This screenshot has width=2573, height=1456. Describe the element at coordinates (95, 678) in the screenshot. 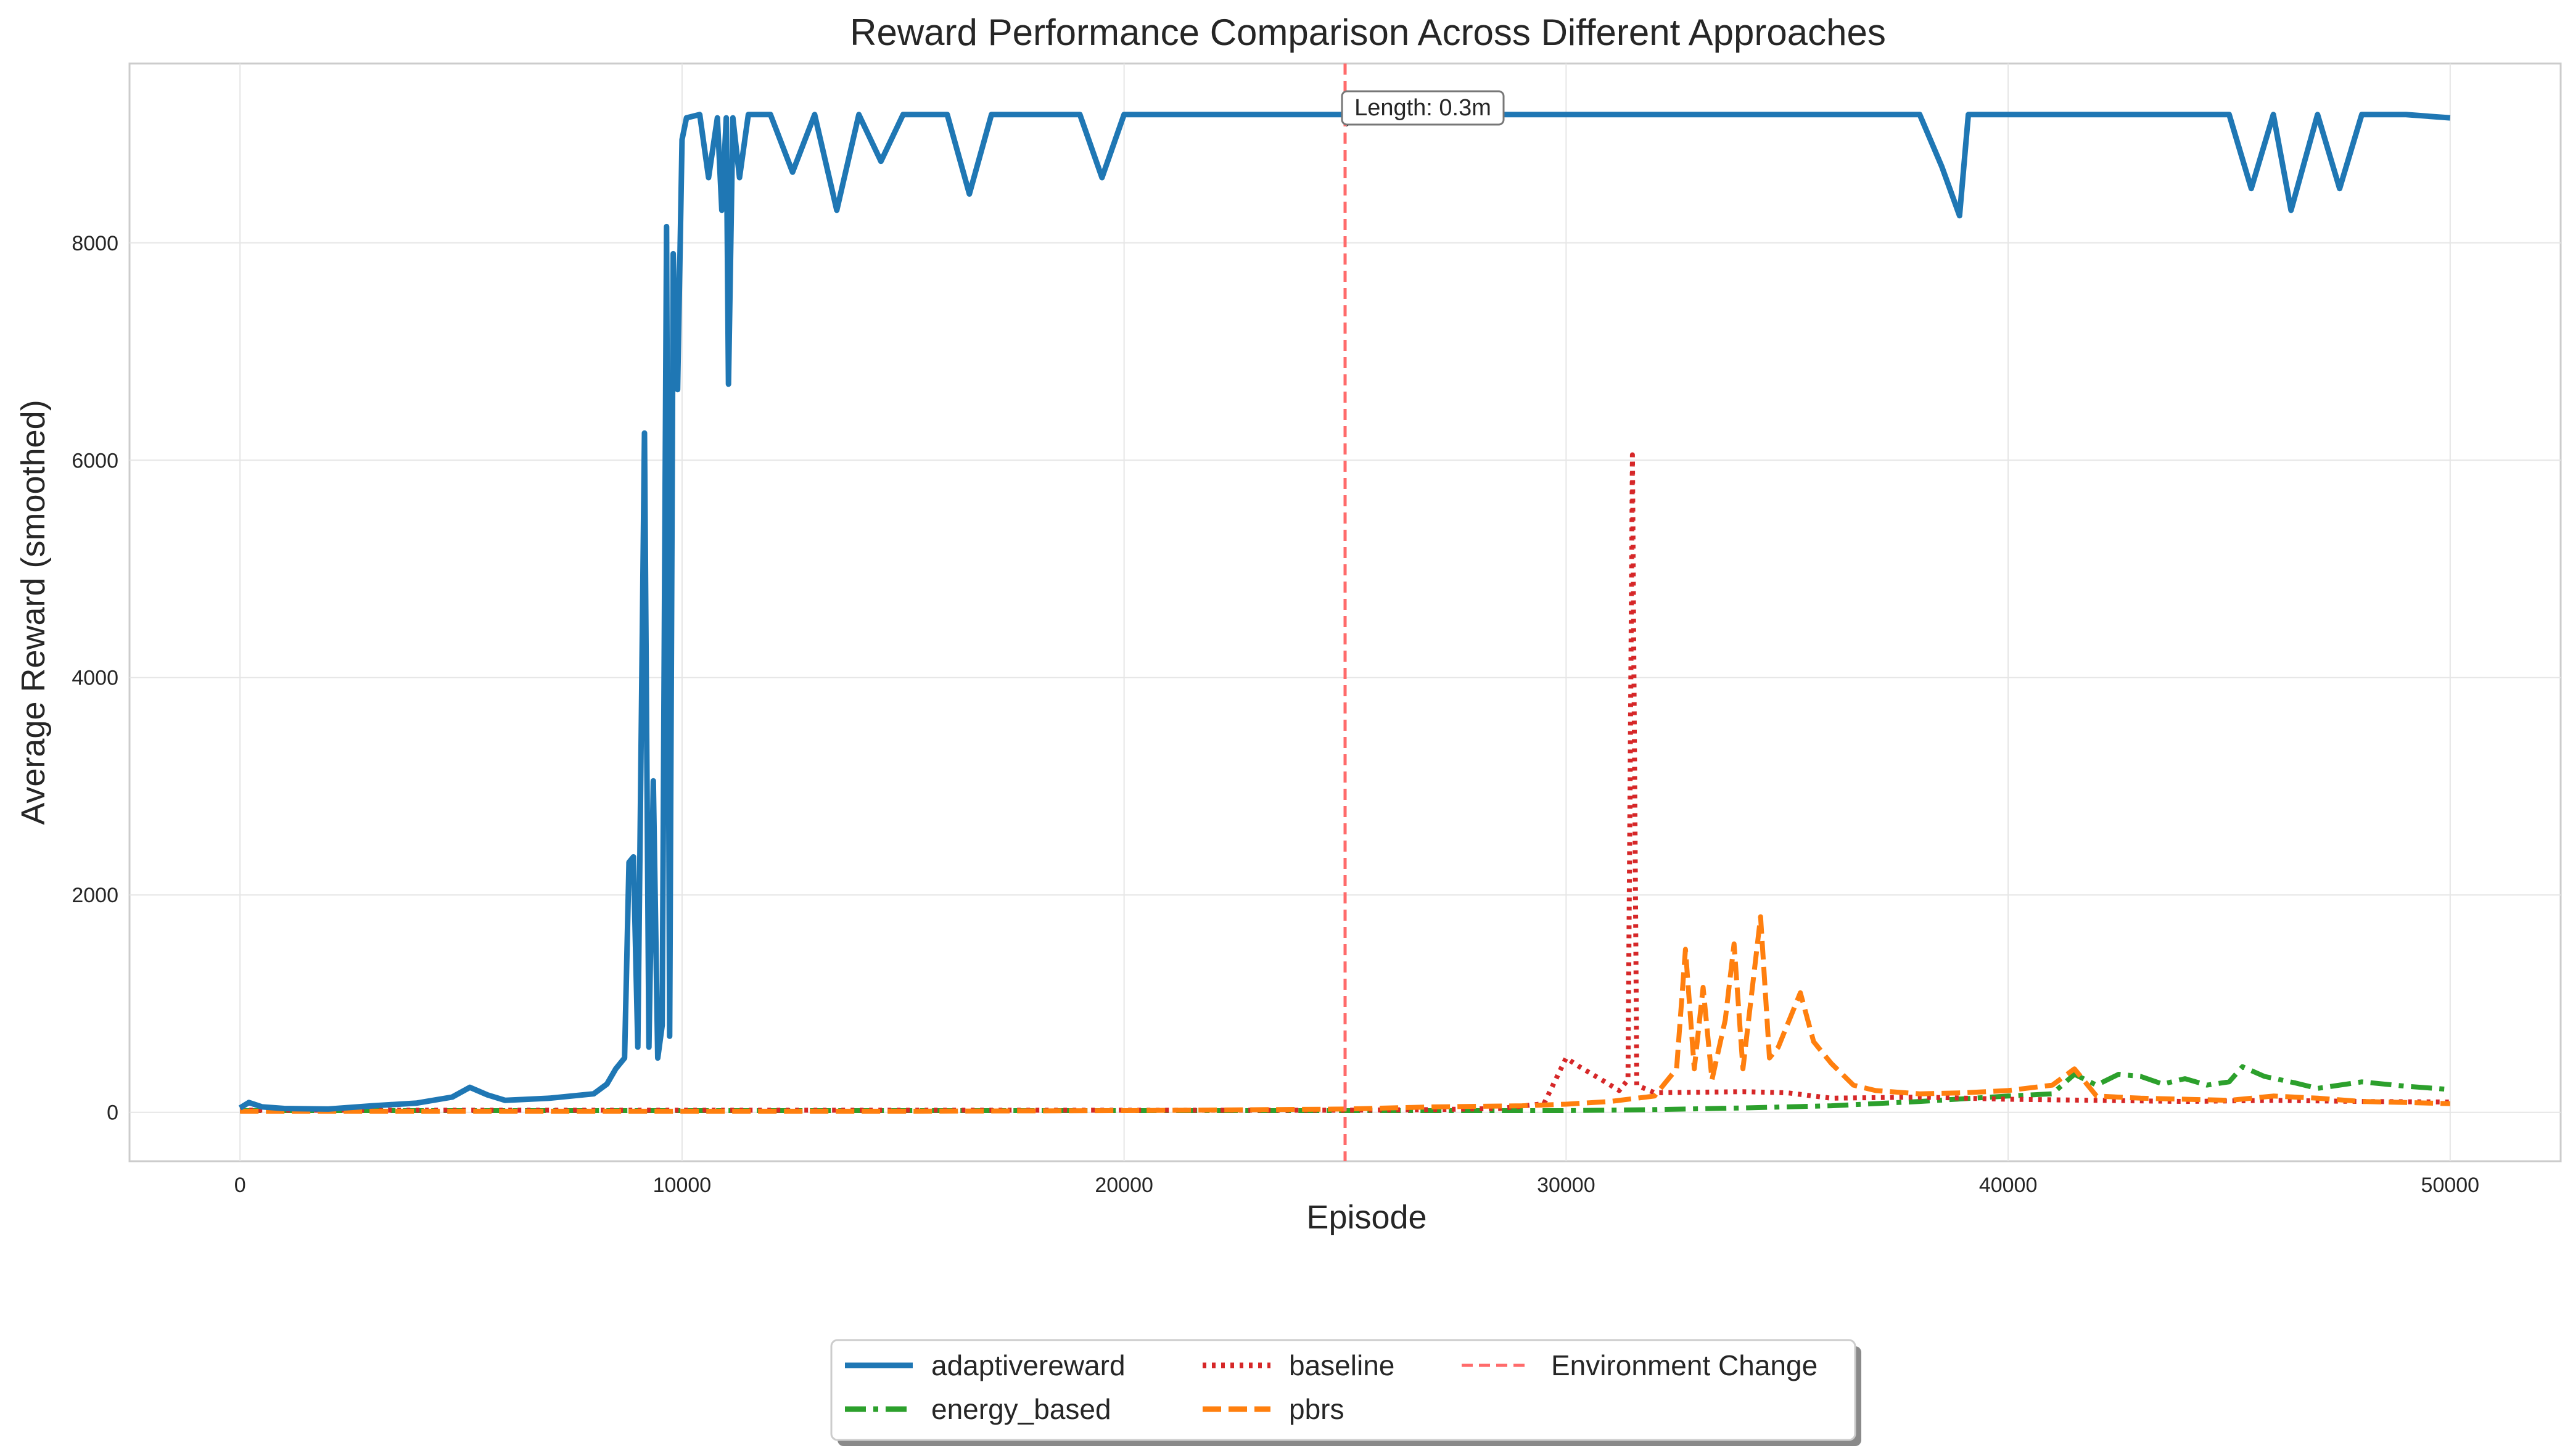

I see `y-tick-label: 4000` at that location.